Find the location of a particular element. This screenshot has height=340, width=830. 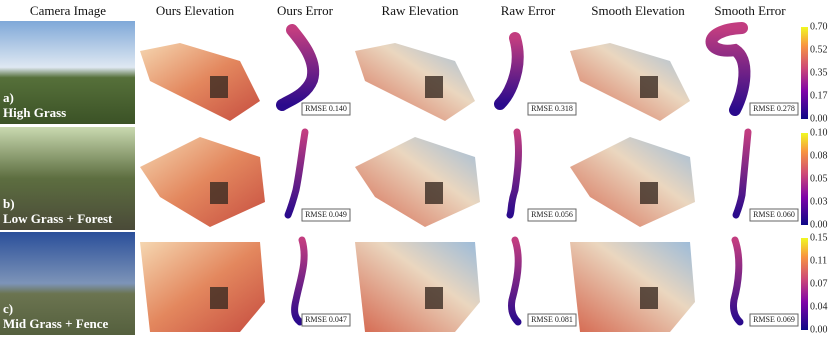

rmse-label: RMSE 0.069 is located at coordinates (774, 319).